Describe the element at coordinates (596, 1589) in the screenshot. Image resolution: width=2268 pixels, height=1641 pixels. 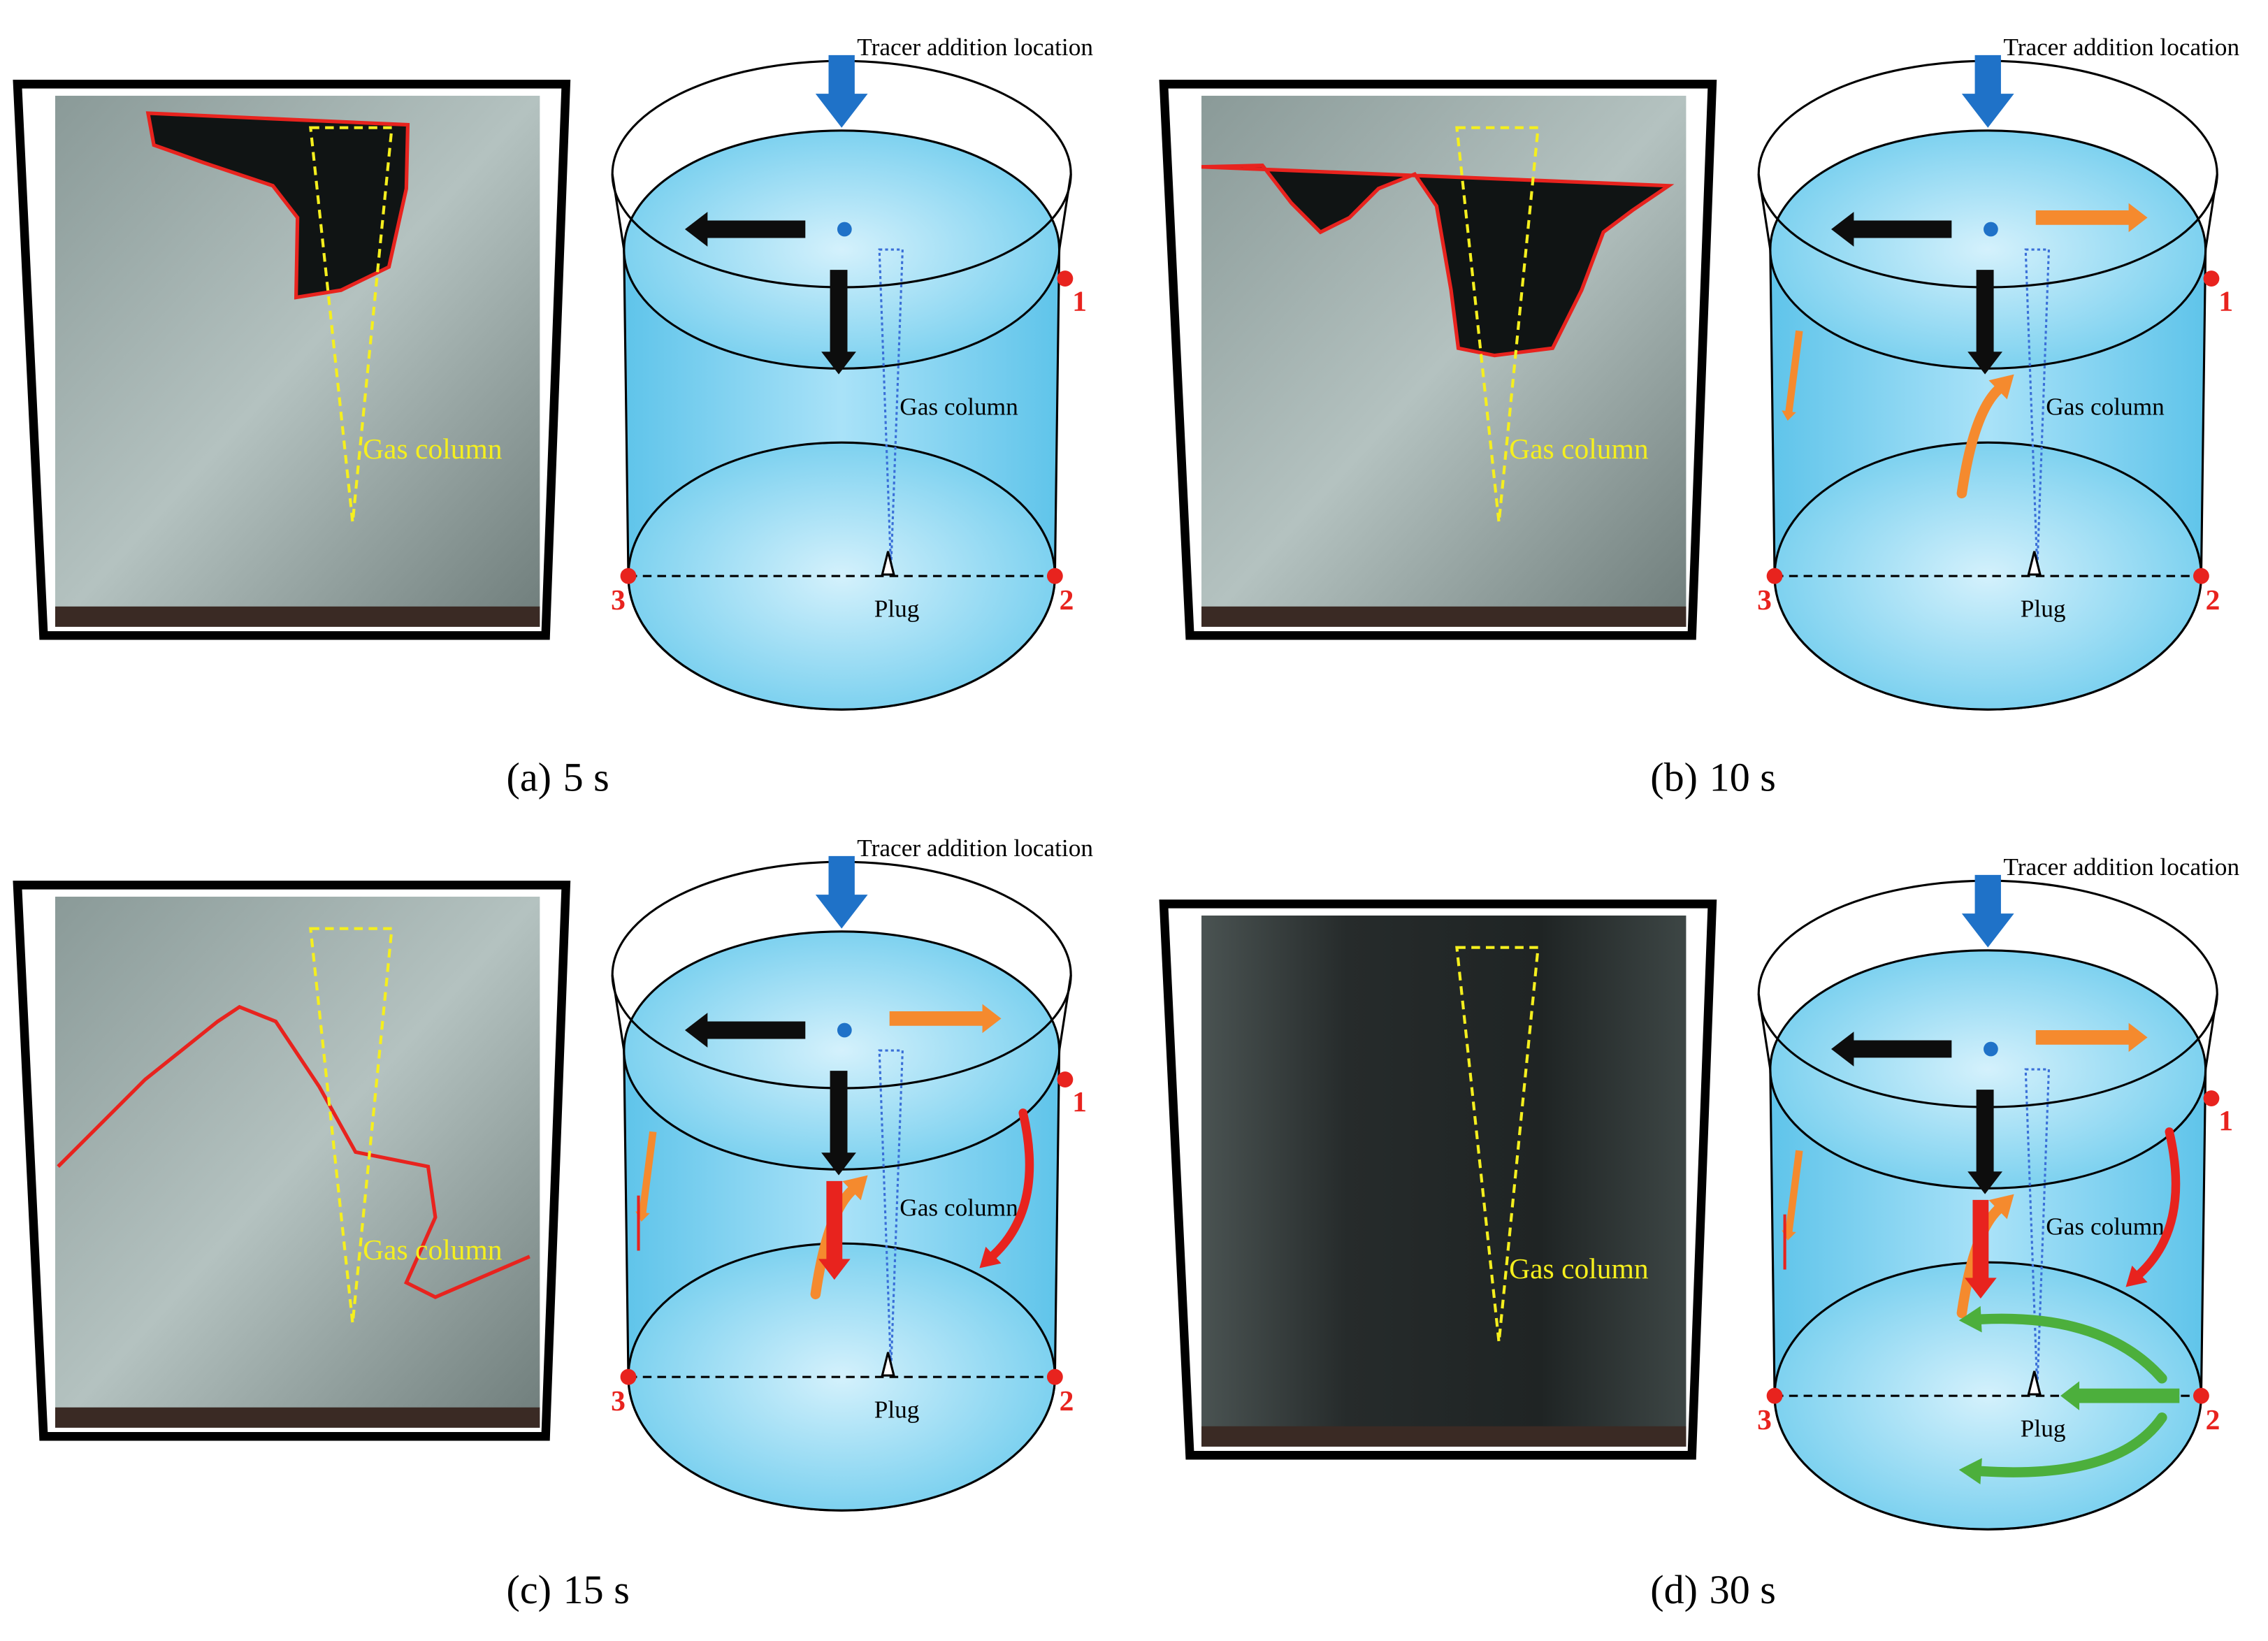
I see `caption-time: 15 s` at that location.